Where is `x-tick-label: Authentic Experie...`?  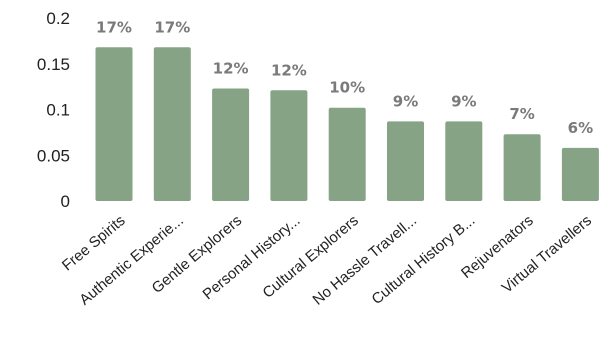 x-tick-label: Authentic Experie... is located at coordinates (131, 260).